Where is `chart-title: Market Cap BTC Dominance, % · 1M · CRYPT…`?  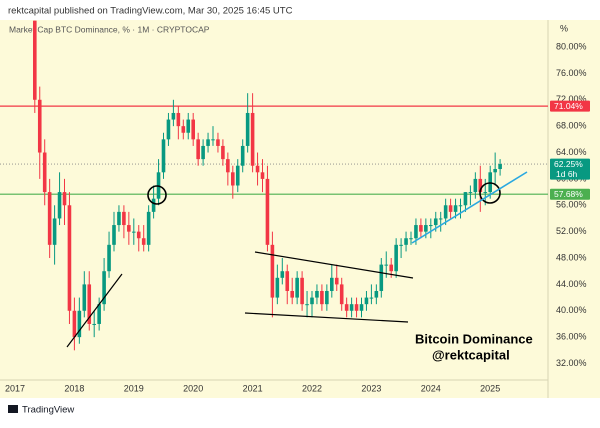
chart-title: Market Cap BTC Dominance, % · 1M · CRYPT… is located at coordinates (109, 29).